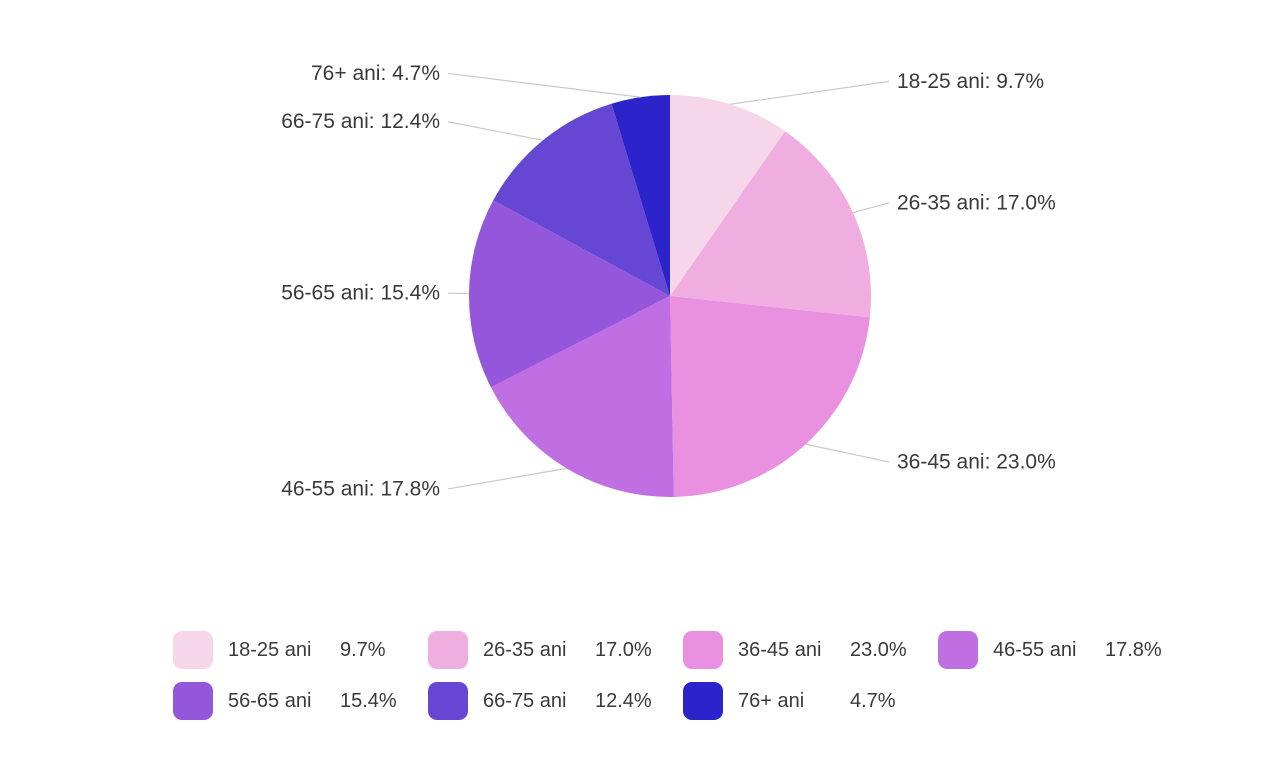 This screenshot has height=763, width=1280. What do you see at coordinates (780, 649) in the screenshot?
I see `legend-label: 36-45 ani` at bounding box center [780, 649].